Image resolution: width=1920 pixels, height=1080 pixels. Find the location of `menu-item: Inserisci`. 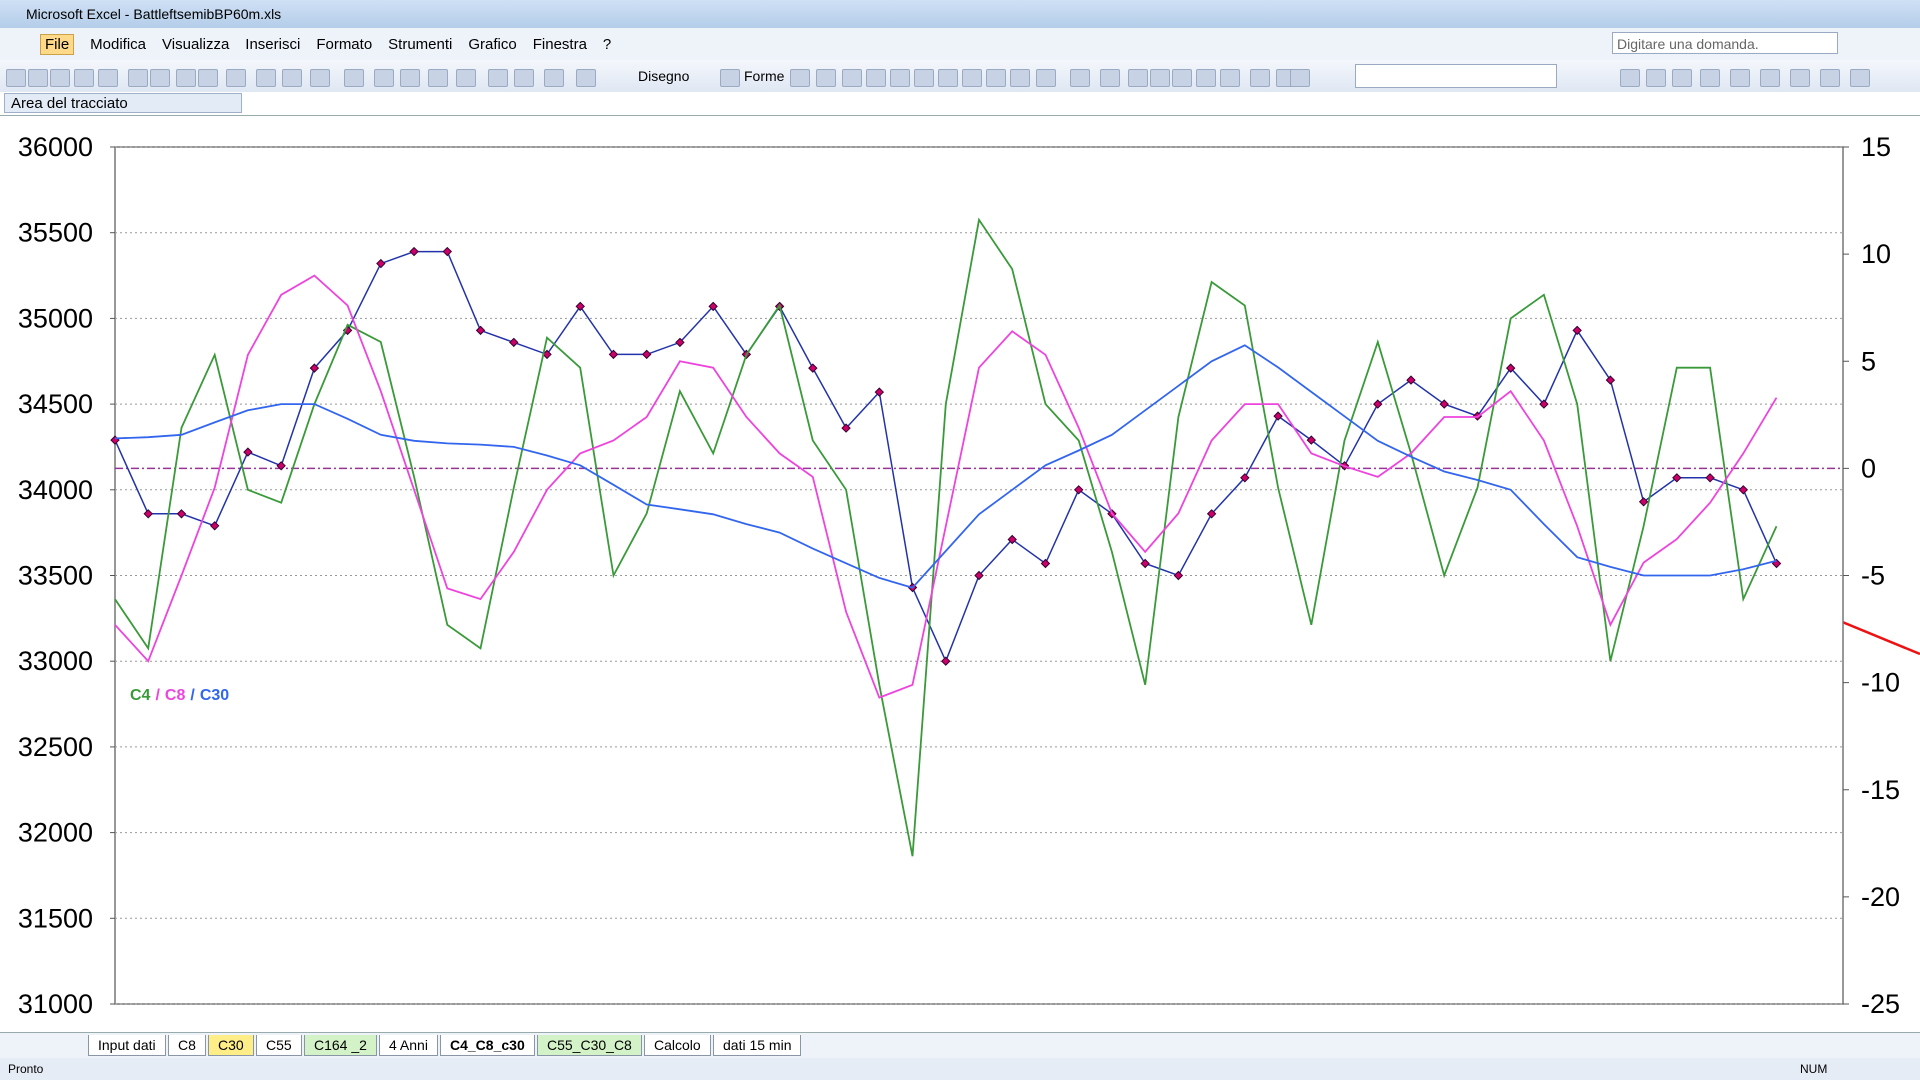

menu-item: Inserisci is located at coordinates (273, 44).